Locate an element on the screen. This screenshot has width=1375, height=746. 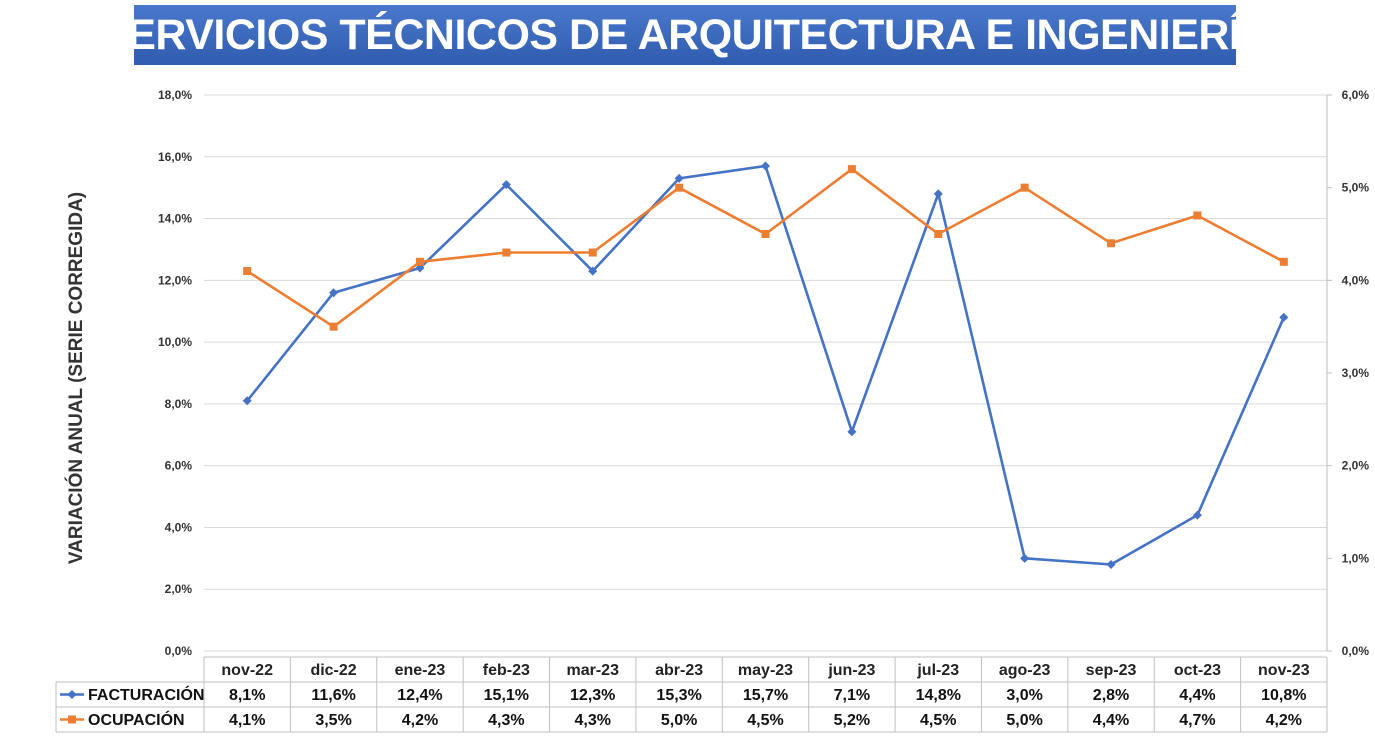
data-label: 3,5% is located at coordinates (333, 720).